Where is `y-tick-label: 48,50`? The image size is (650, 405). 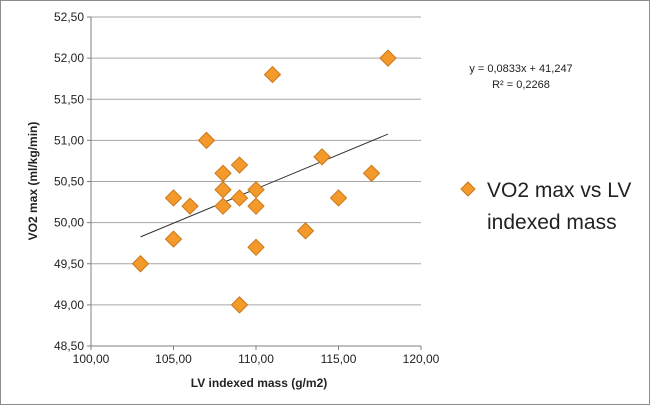
y-tick-label: 48,50 is located at coordinates (69, 346).